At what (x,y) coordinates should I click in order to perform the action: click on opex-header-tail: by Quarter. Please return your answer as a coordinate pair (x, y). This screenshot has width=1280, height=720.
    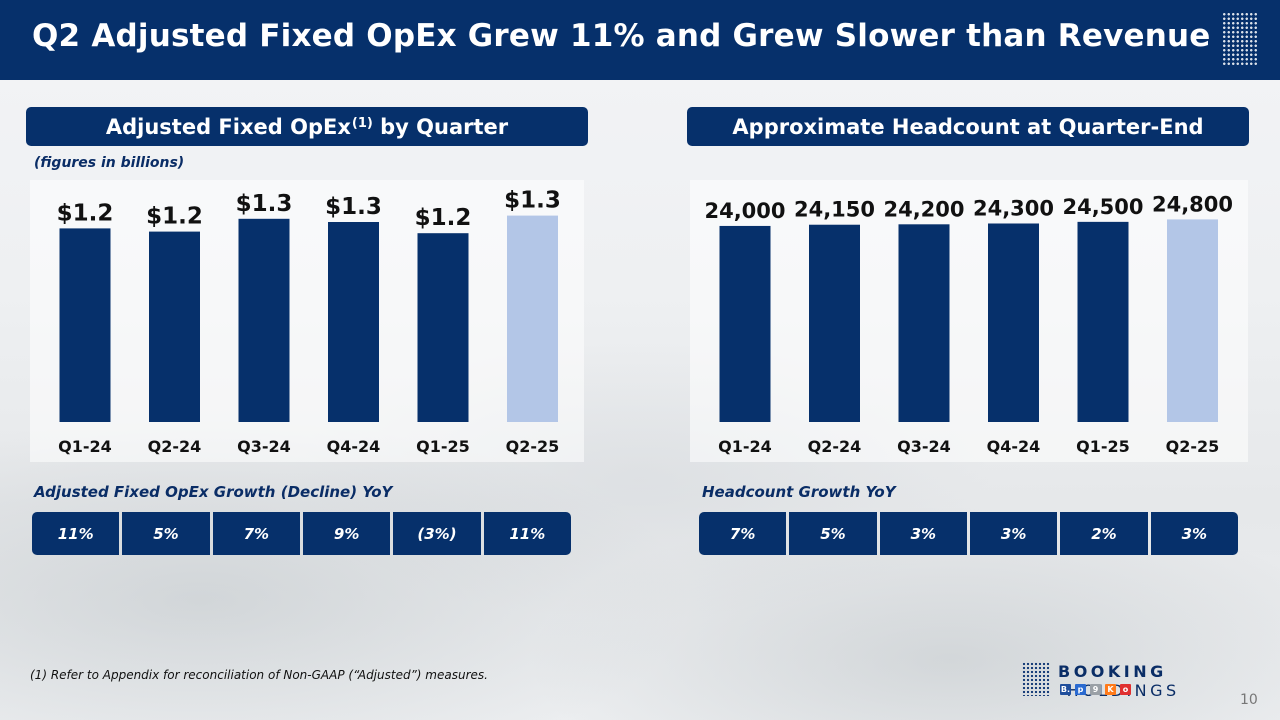
    Looking at the image, I should click on (440, 126).